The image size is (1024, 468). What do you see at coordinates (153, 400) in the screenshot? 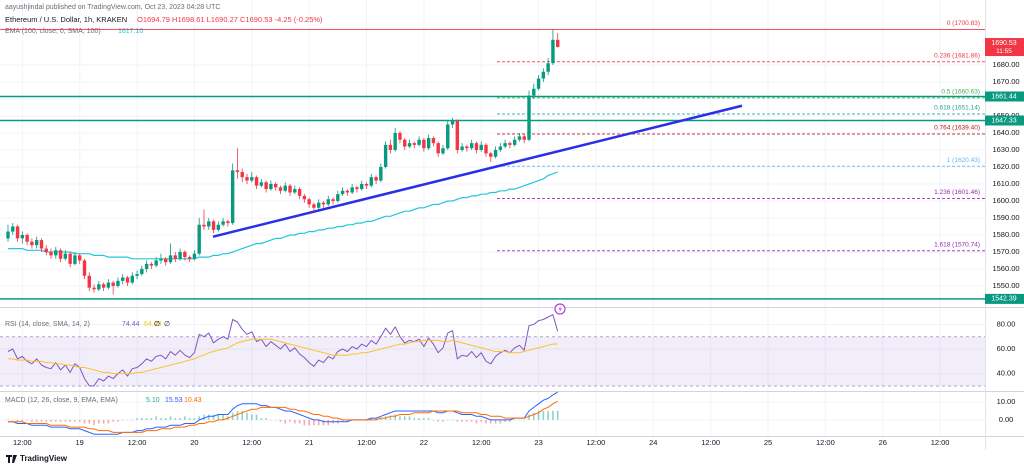
I see `macd-value: 5.10` at bounding box center [153, 400].